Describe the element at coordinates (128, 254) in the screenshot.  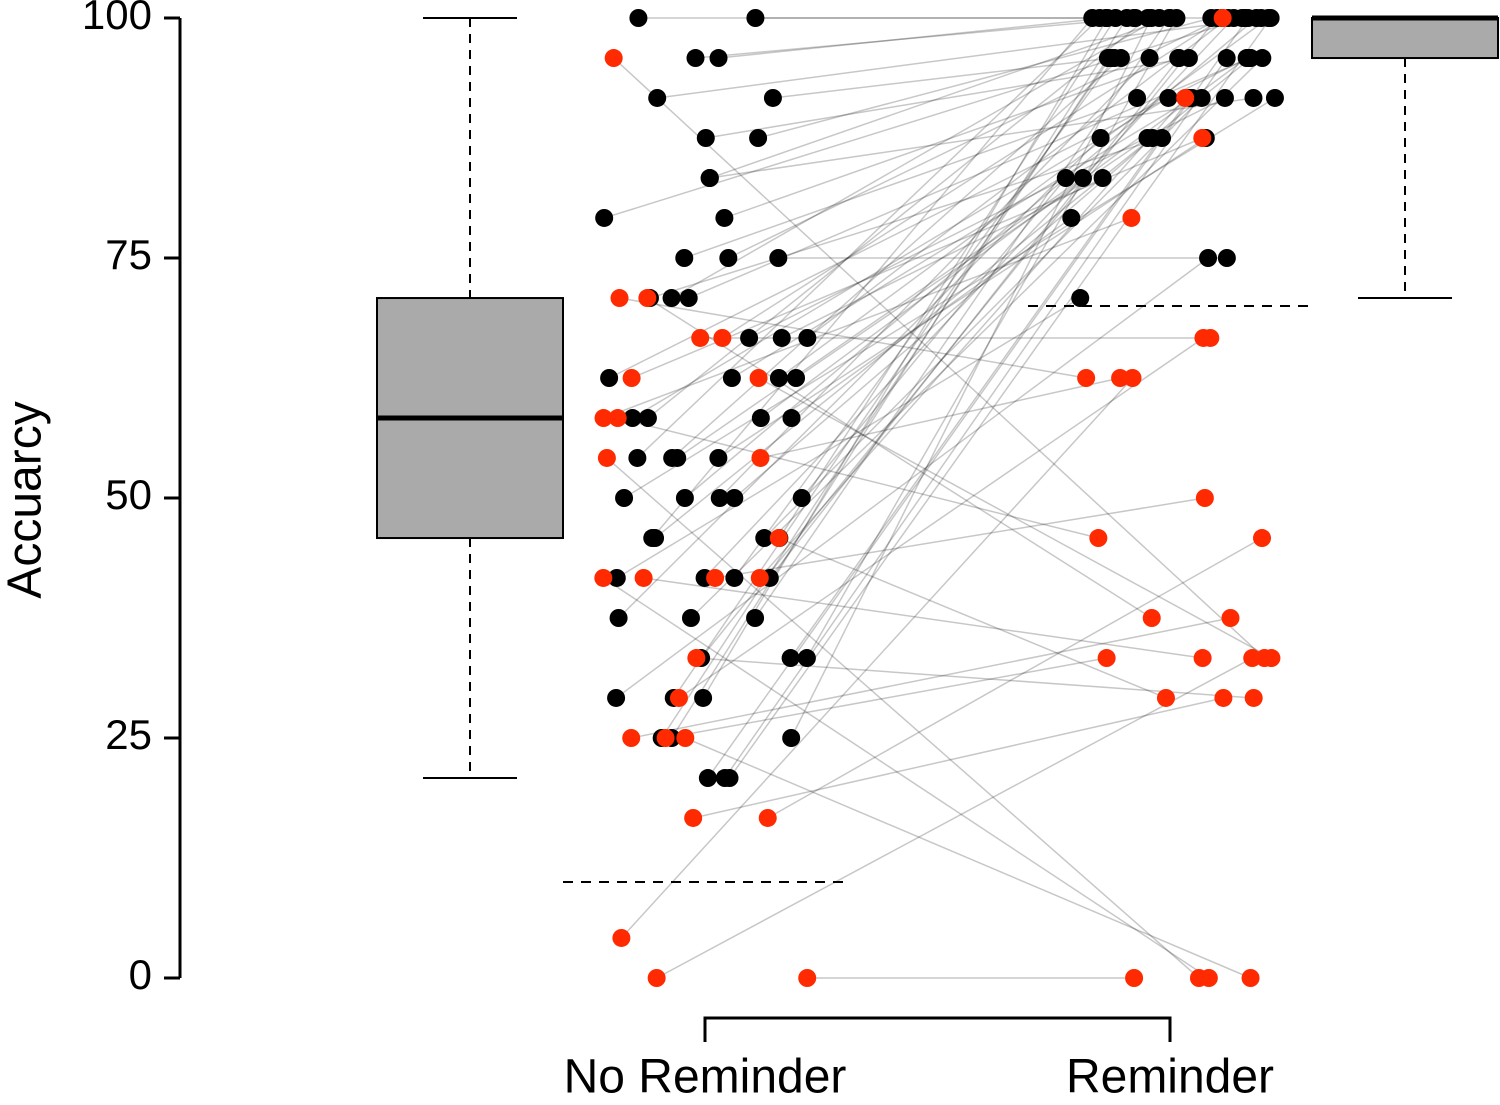
I see `y-tick-label: 75` at that location.